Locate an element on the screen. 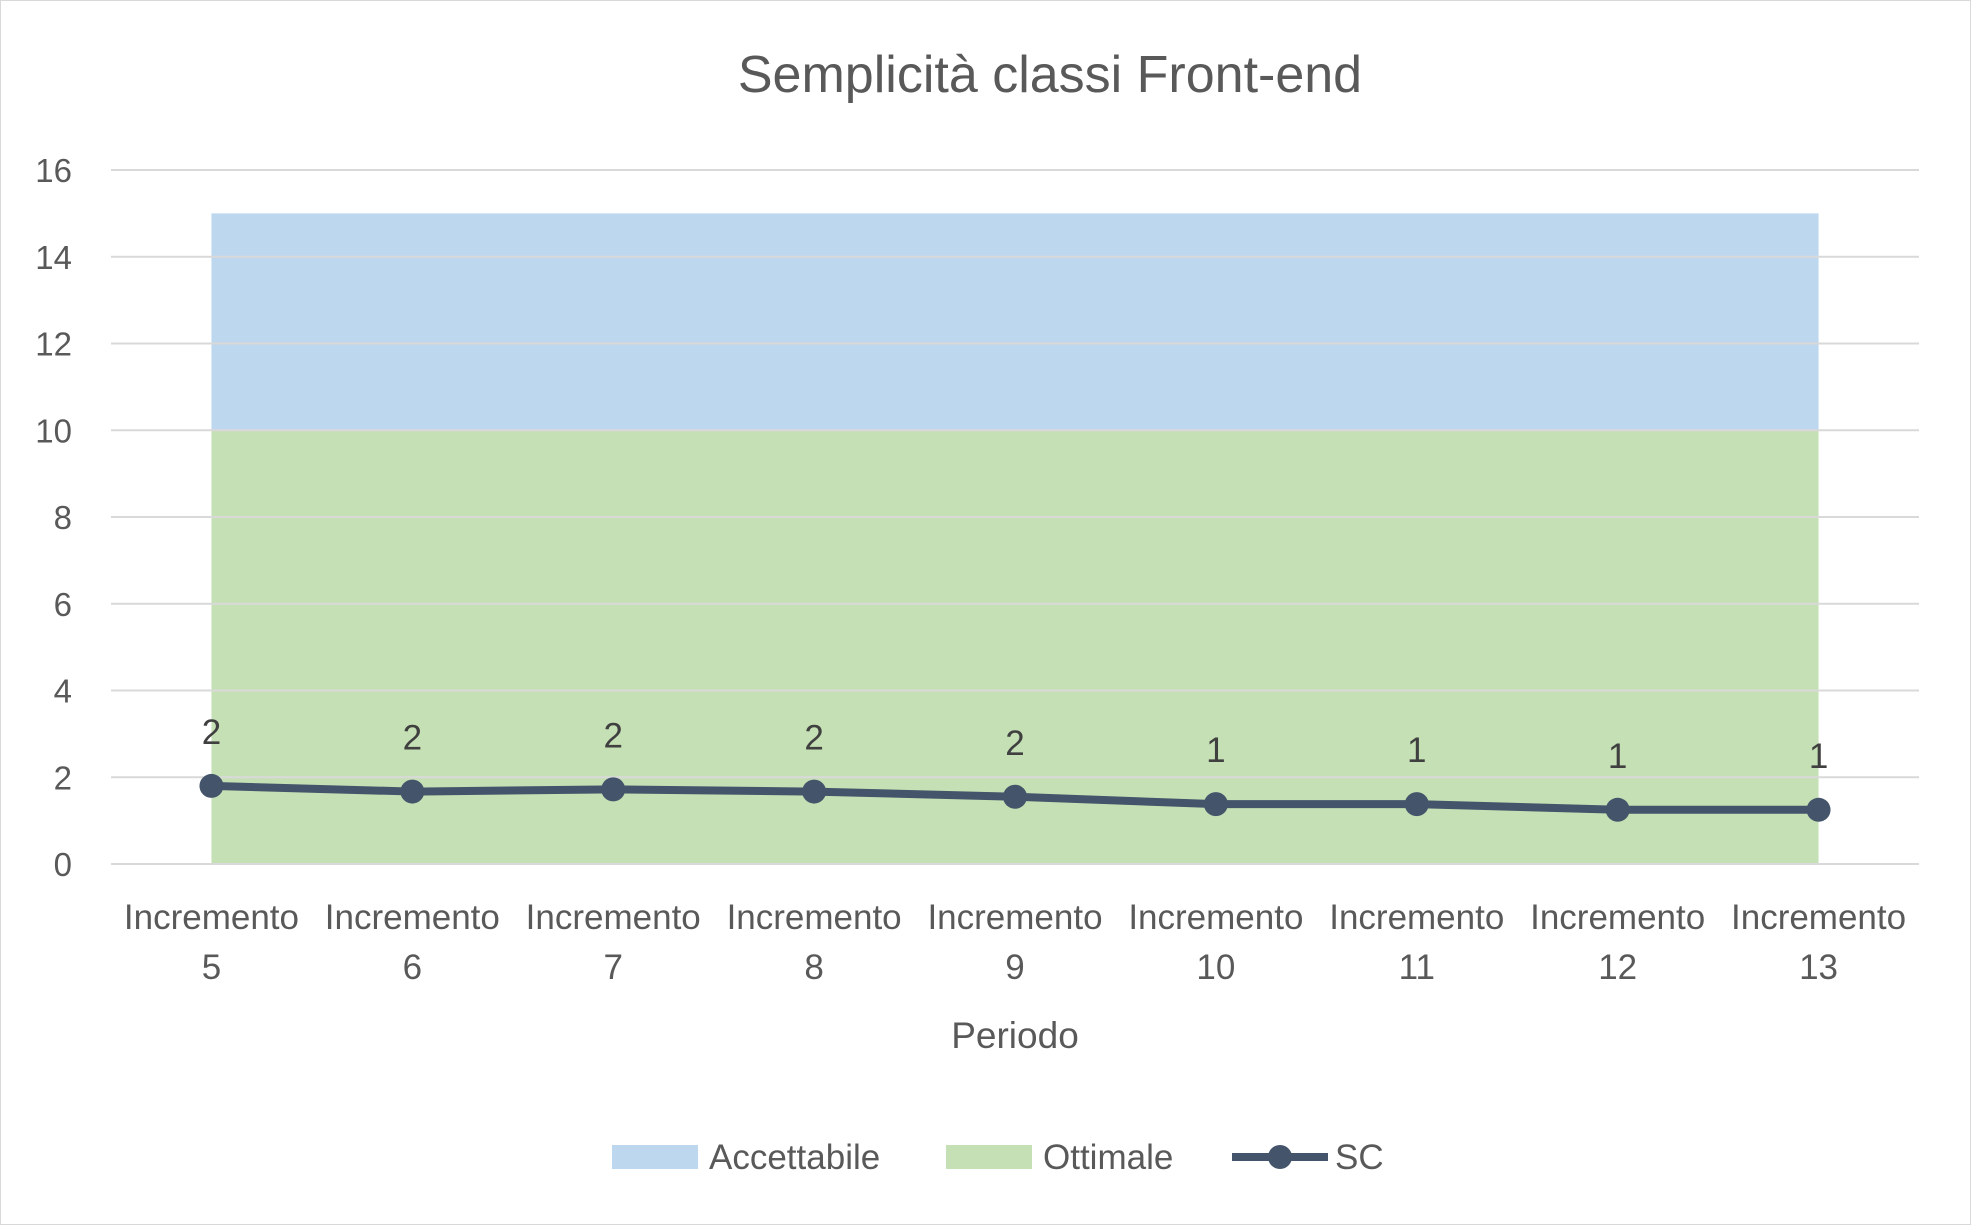 The width and height of the screenshot is (1971, 1225). y-tick-label: 8 is located at coordinates (63, 517).